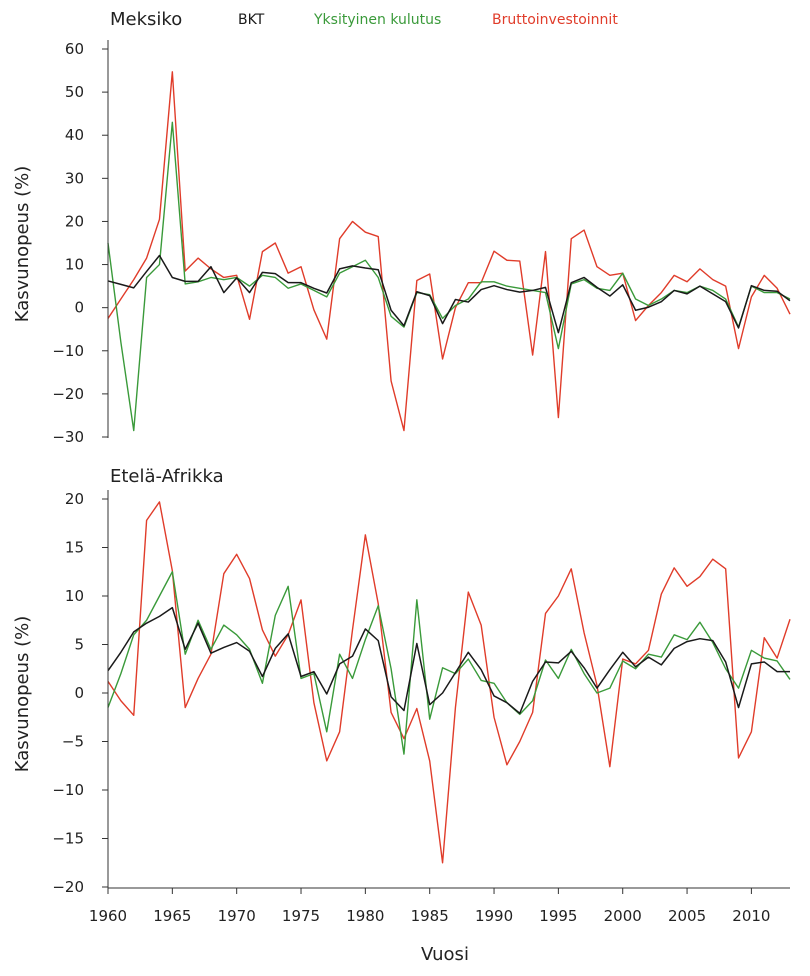  I want to click on y-tick-label: −30, so click(68, 437).